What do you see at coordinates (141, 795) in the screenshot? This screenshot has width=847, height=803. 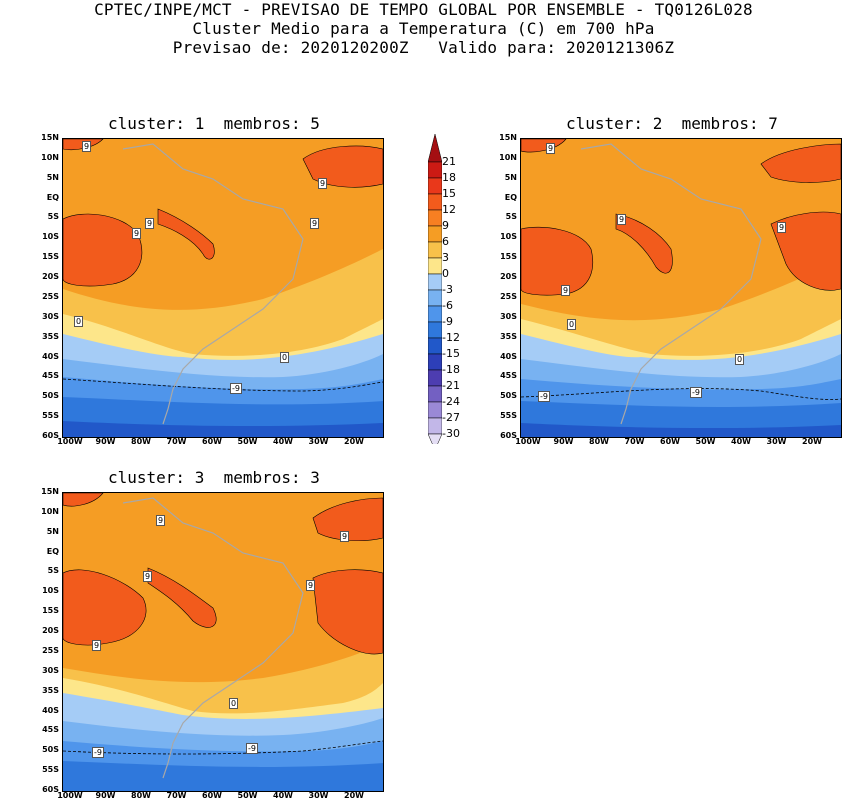 I see `lon-tick-label: 80W` at bounding box center [141, 795].